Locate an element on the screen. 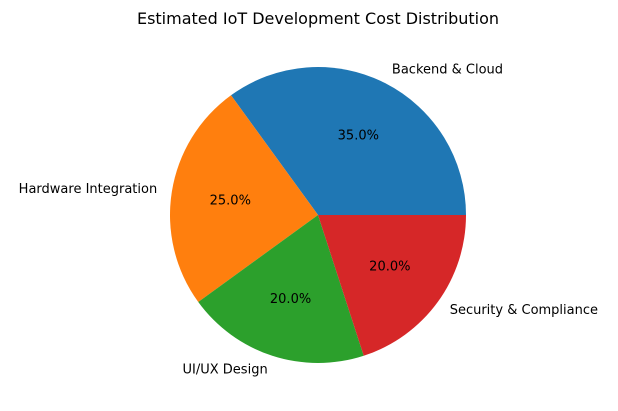 This screenshot has width=618, height=411. slice-label-ui-ux-design: UI/UX Design is located at coordinates (225, 369).